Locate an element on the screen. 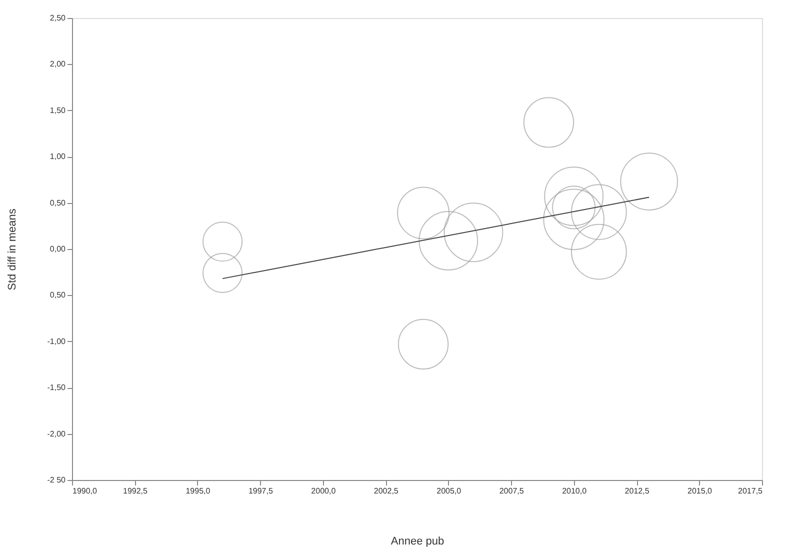 The height and width of the screenshot is (559, 806). y-tick-label: -2 50 is located at coordinates (56, 480).